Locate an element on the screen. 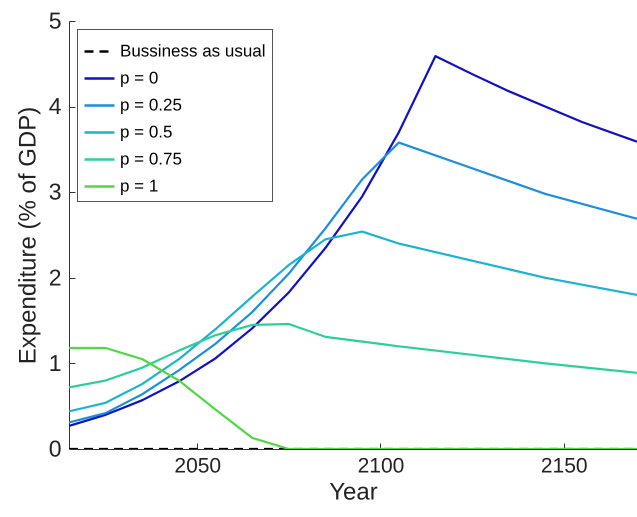 The height and width of the screenshot is (517, 637). x-tick-label: 2150 is located at coordinates (564, 466).